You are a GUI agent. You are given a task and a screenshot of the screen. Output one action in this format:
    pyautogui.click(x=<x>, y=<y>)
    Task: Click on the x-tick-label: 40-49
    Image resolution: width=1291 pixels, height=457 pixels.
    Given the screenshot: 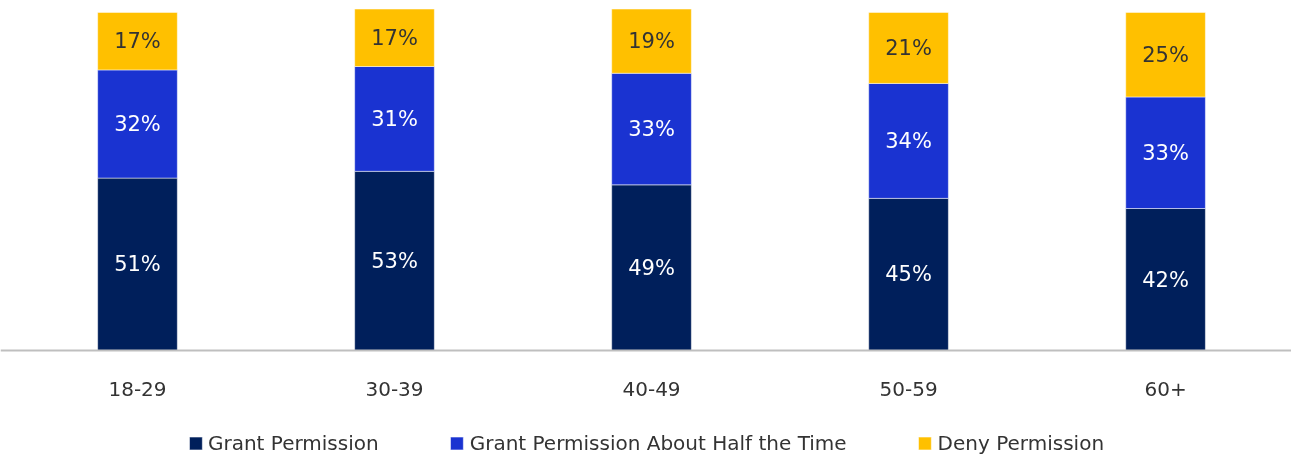 What is the action you would take?
    pyautogui.click(x=651, y=388)
    